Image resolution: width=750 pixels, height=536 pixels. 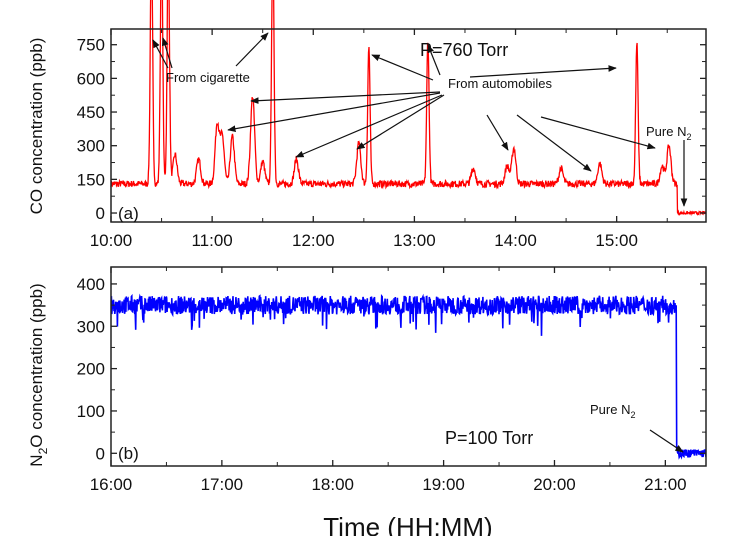 What do you see at coordinates (443, 484) in the screenshot?
I see `x-tick-label: 19:00` at bounding box center [443, 484].